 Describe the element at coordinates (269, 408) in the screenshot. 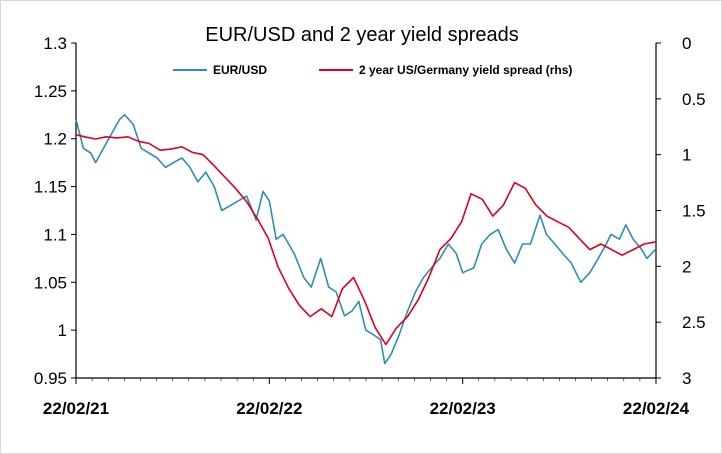

I see `x-tick-label: 22/02/22` at that location.